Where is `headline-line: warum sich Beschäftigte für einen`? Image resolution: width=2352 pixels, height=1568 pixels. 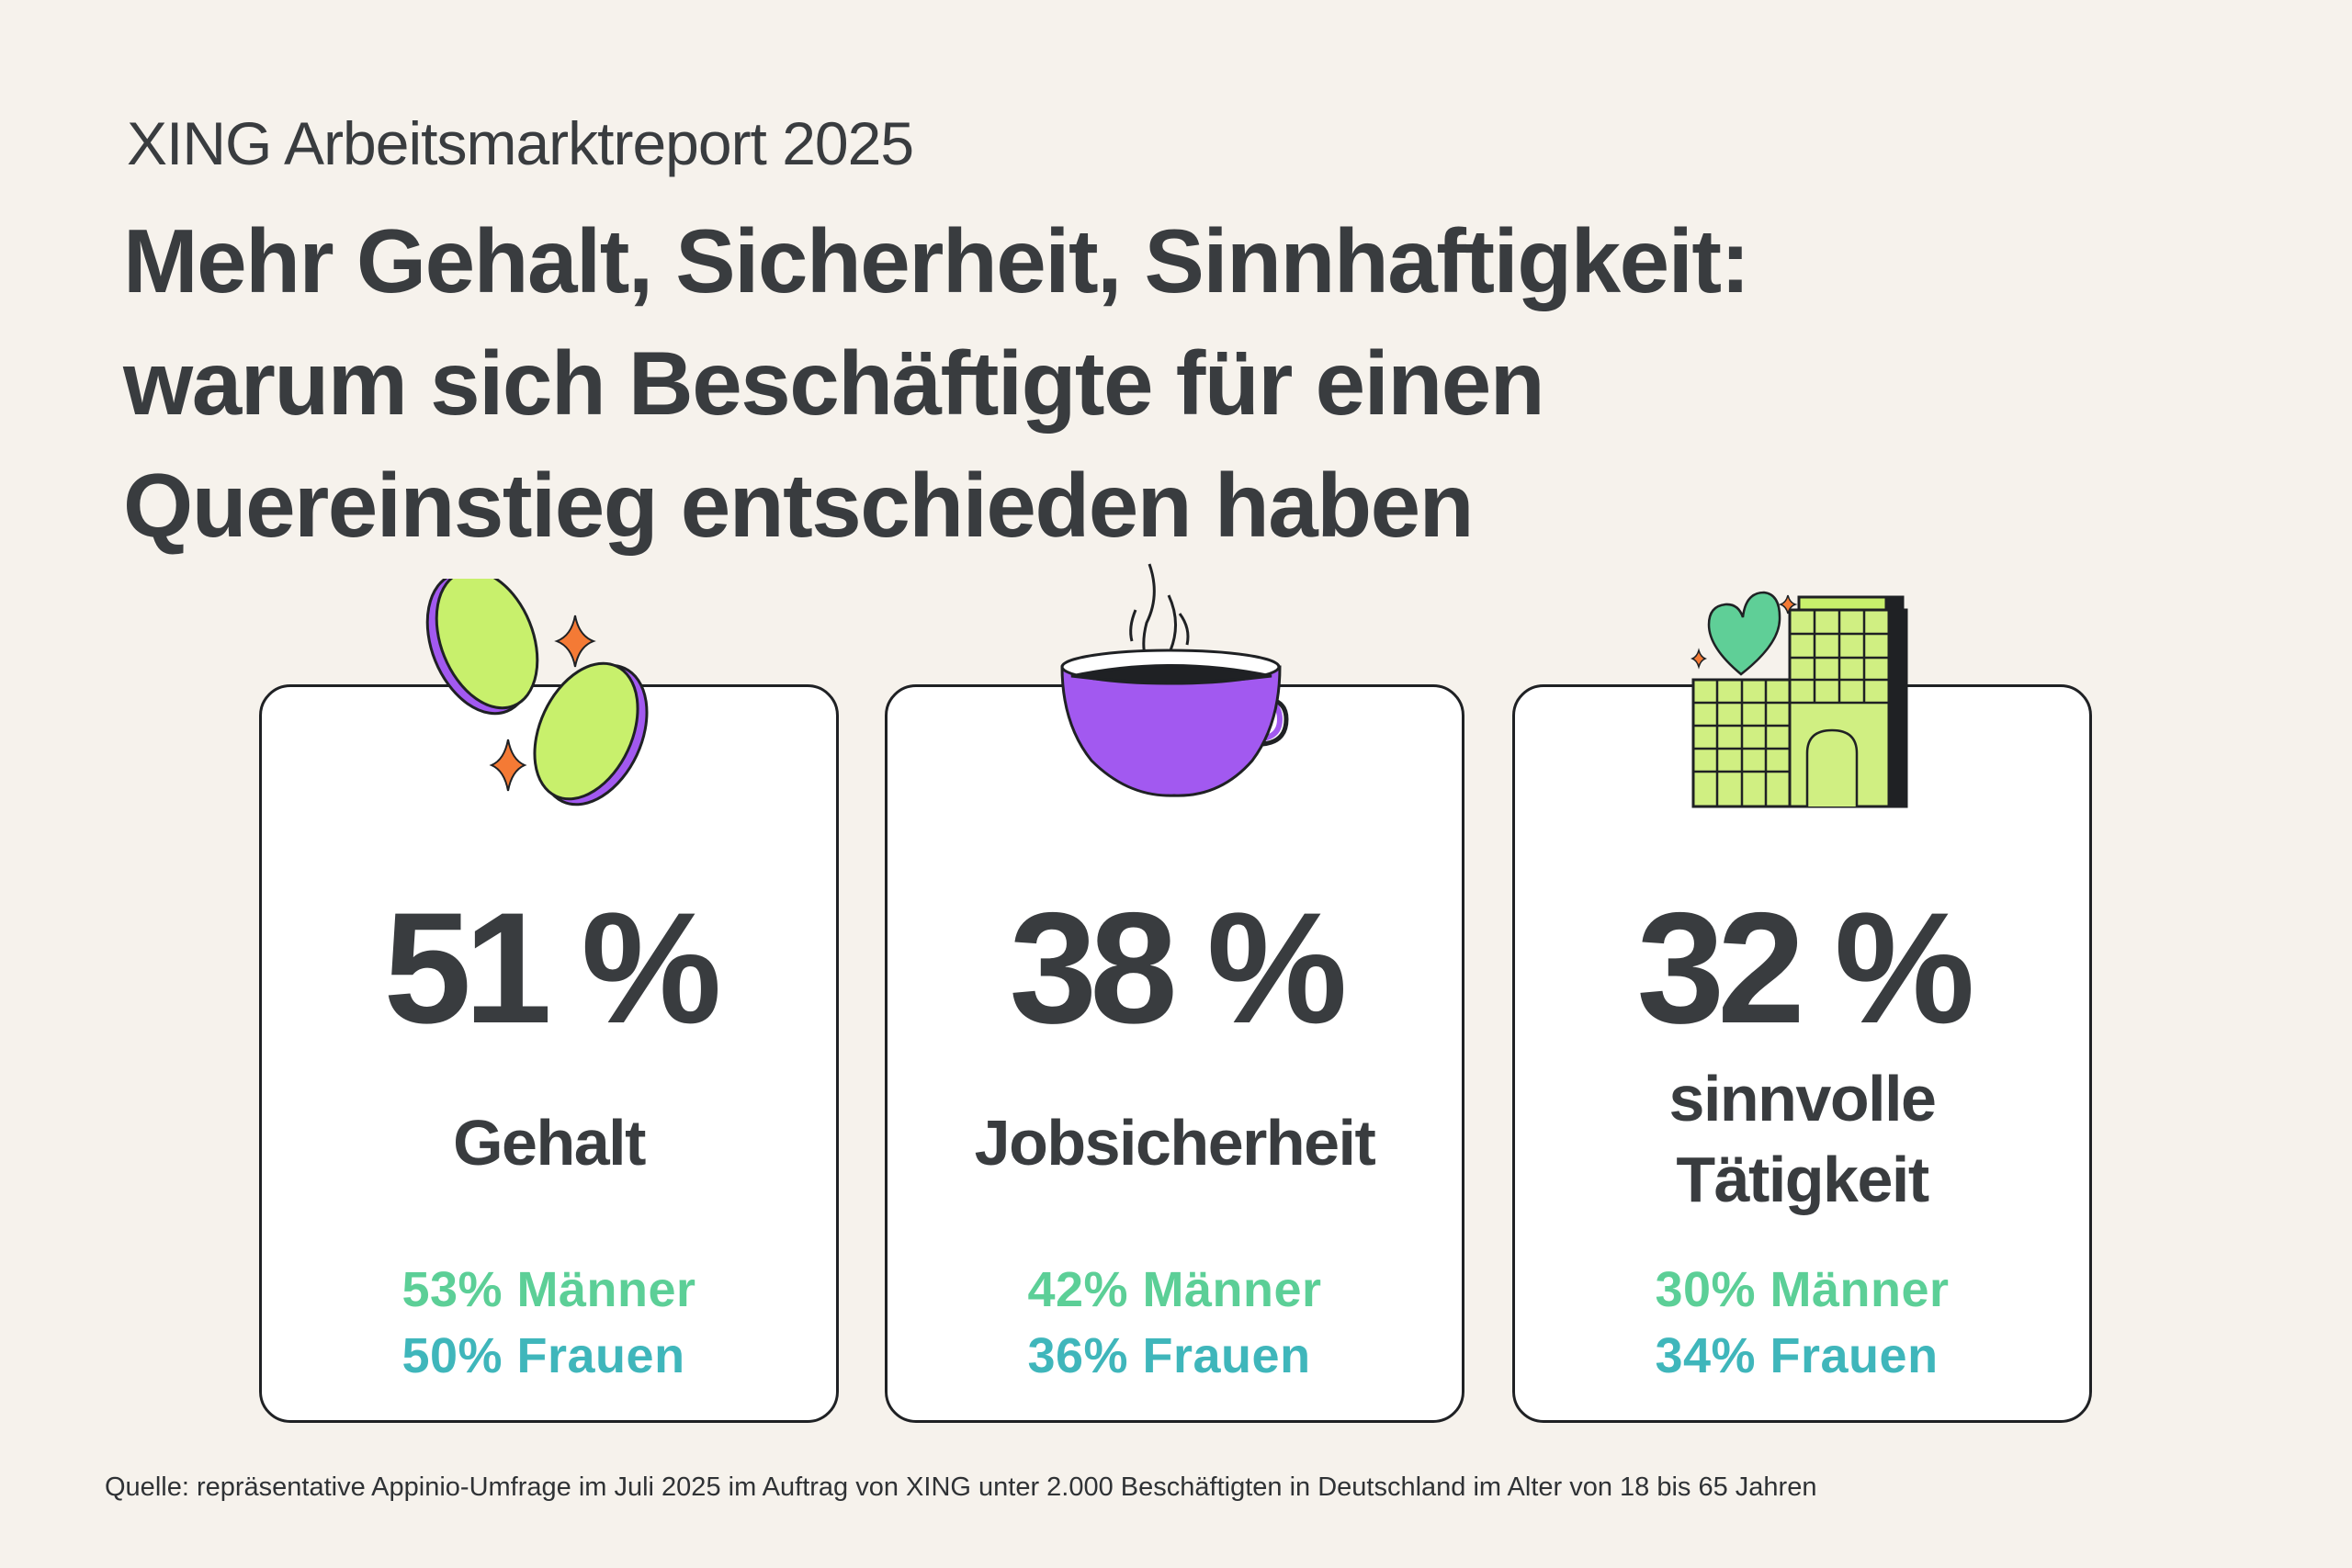
headline-line: warum sich Beschäftigte für einen is located at coordinates (834, 384).